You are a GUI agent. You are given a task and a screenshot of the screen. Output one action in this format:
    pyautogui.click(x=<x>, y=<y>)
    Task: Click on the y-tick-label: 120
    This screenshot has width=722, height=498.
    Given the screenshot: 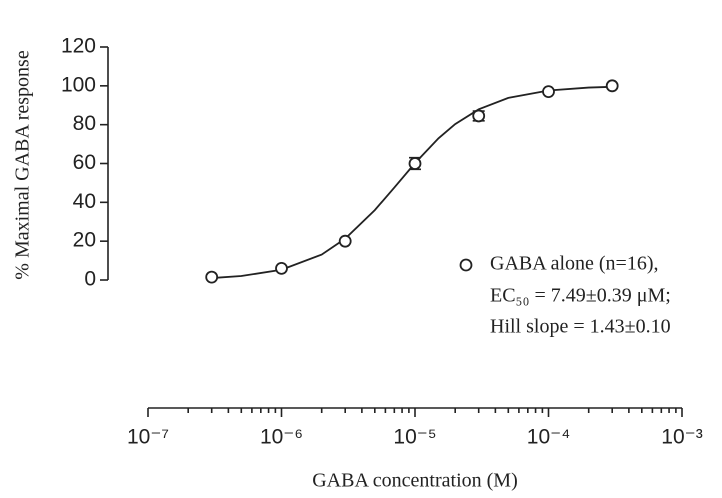 What is the action you would take?
    pyautogui.click(x=78, y=46)
    